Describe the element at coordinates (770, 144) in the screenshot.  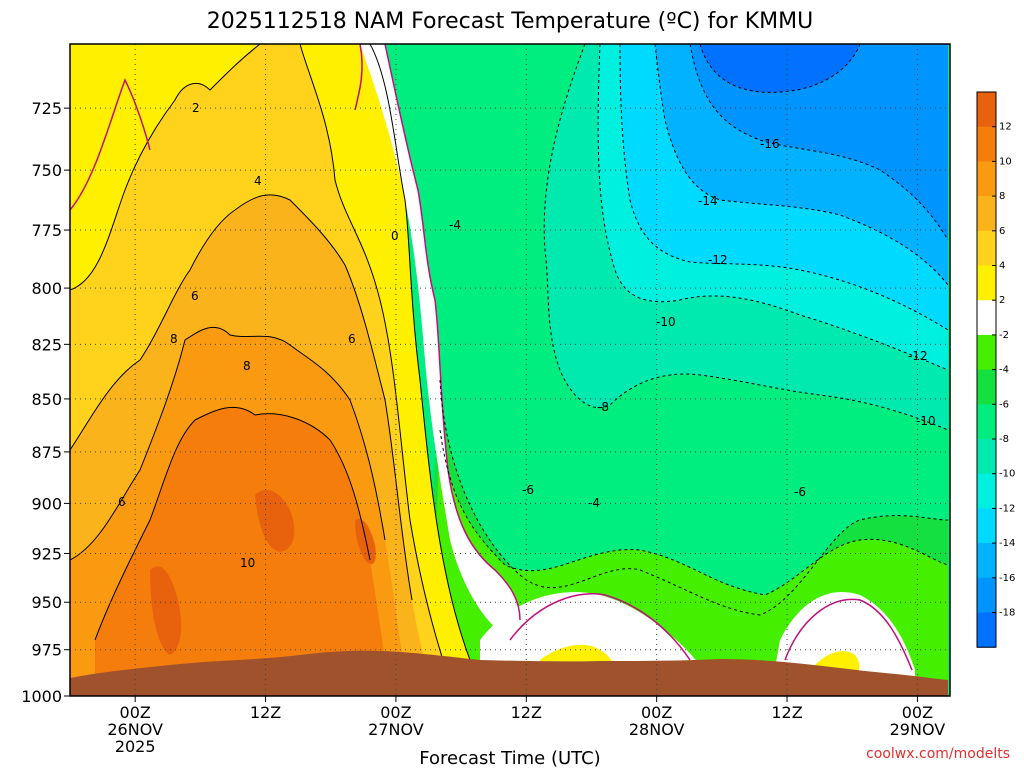
I see `contour-label: -16` at that location.